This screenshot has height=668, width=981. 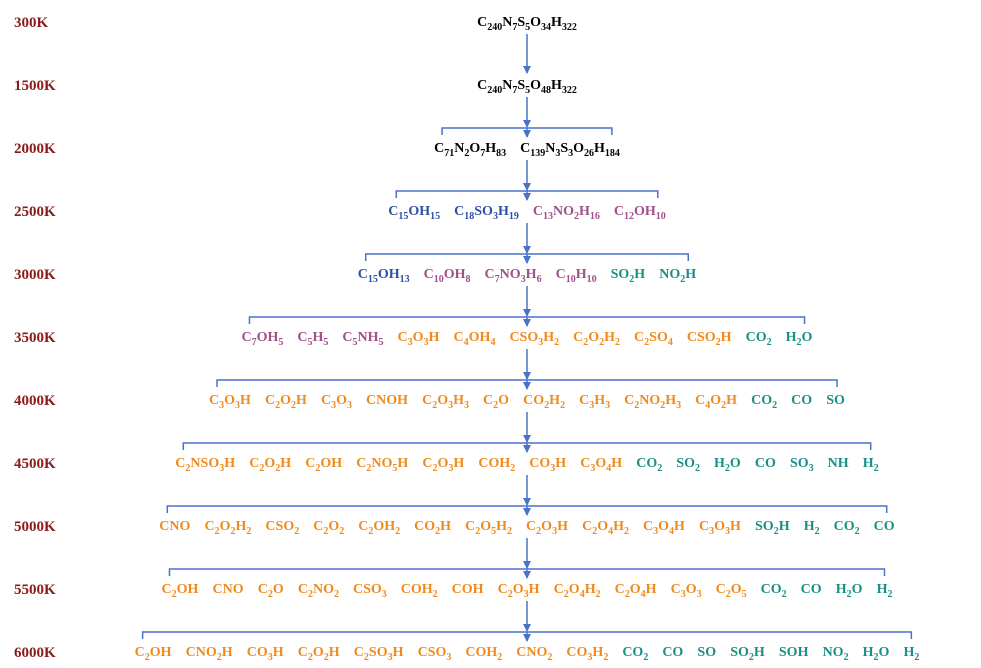 I want to click on species-formula: C71N2O7H83, so click(x=470, y=150).